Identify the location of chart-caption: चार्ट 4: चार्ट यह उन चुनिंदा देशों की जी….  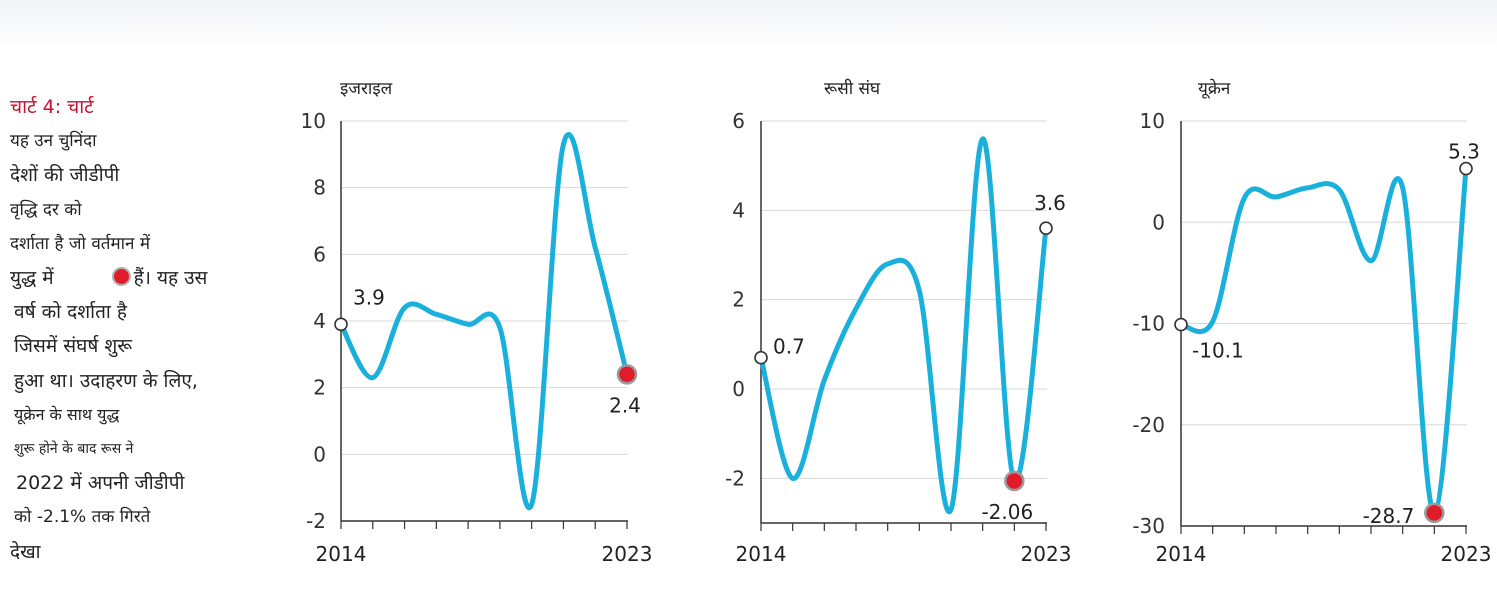
(135, 329).